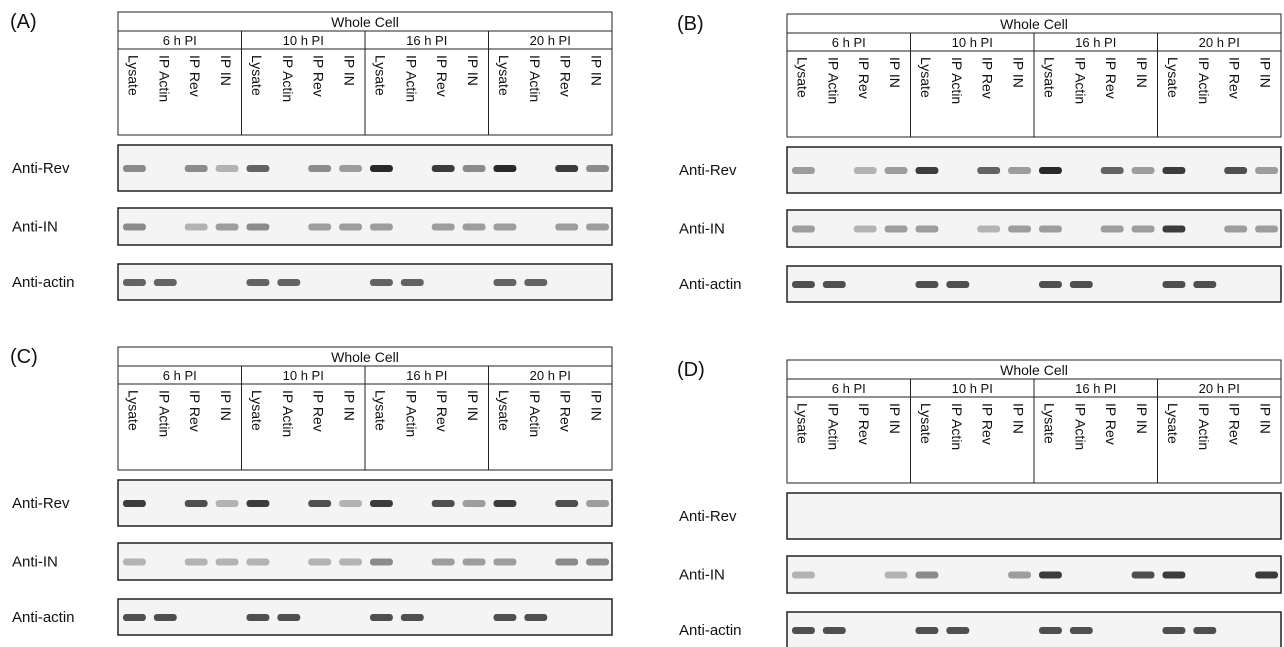 This screenshot has height=647, width=1284. I want to click on panel-label: (A), so click(23, 22).